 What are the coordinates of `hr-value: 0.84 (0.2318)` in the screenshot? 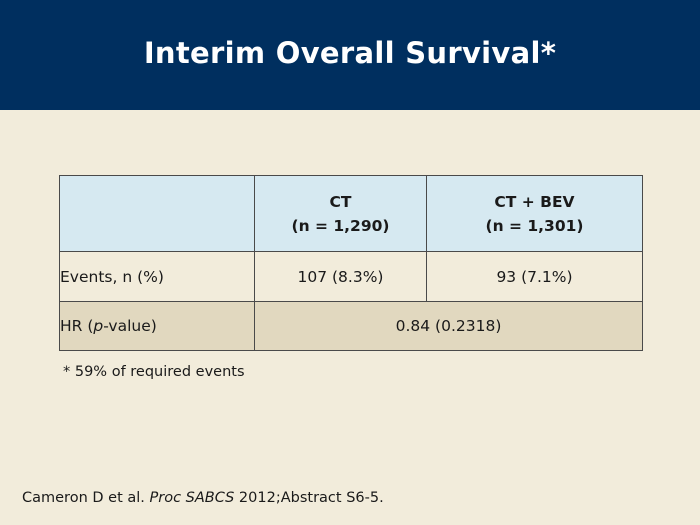 It's located at (448, 326).